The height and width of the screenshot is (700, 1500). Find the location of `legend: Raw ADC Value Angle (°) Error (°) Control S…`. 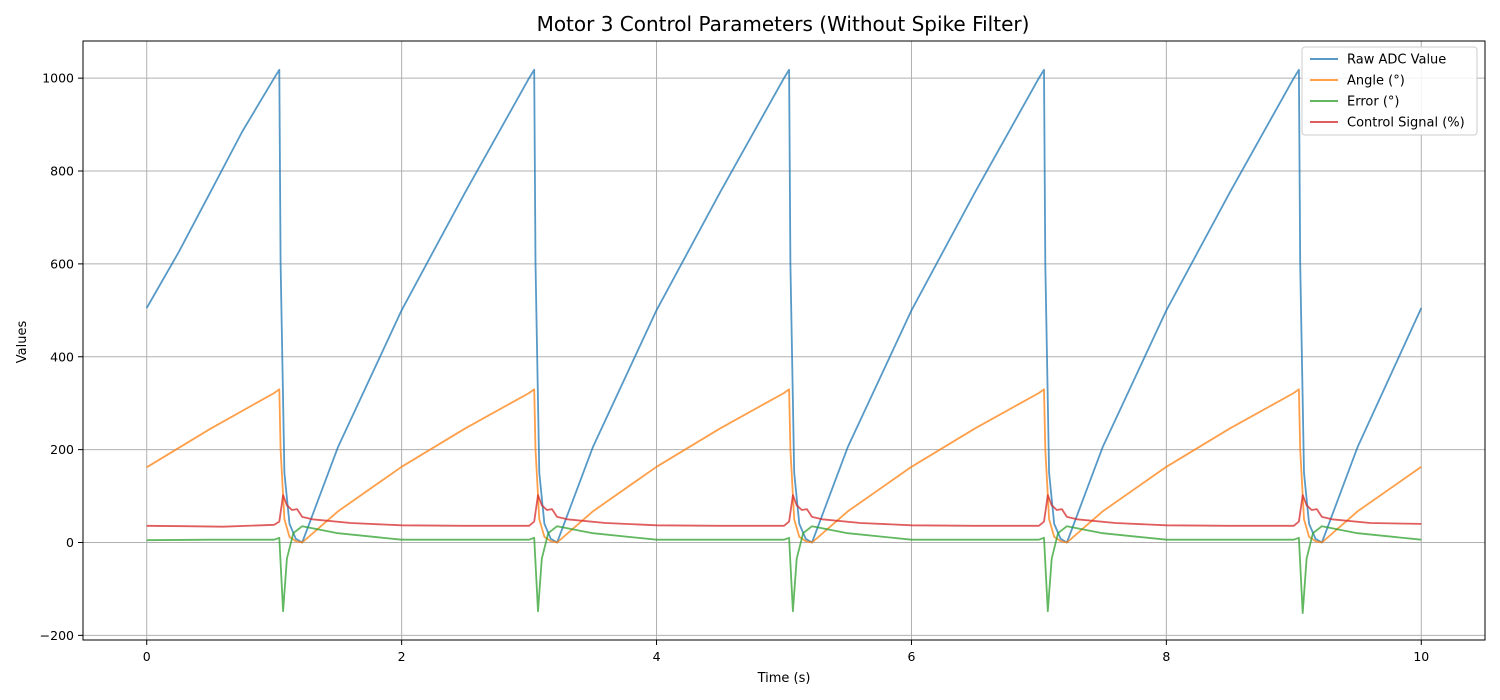

legend: Raw ADC Value Angle (°) Error (°) Control S… is located at coordinates (1389, 91).